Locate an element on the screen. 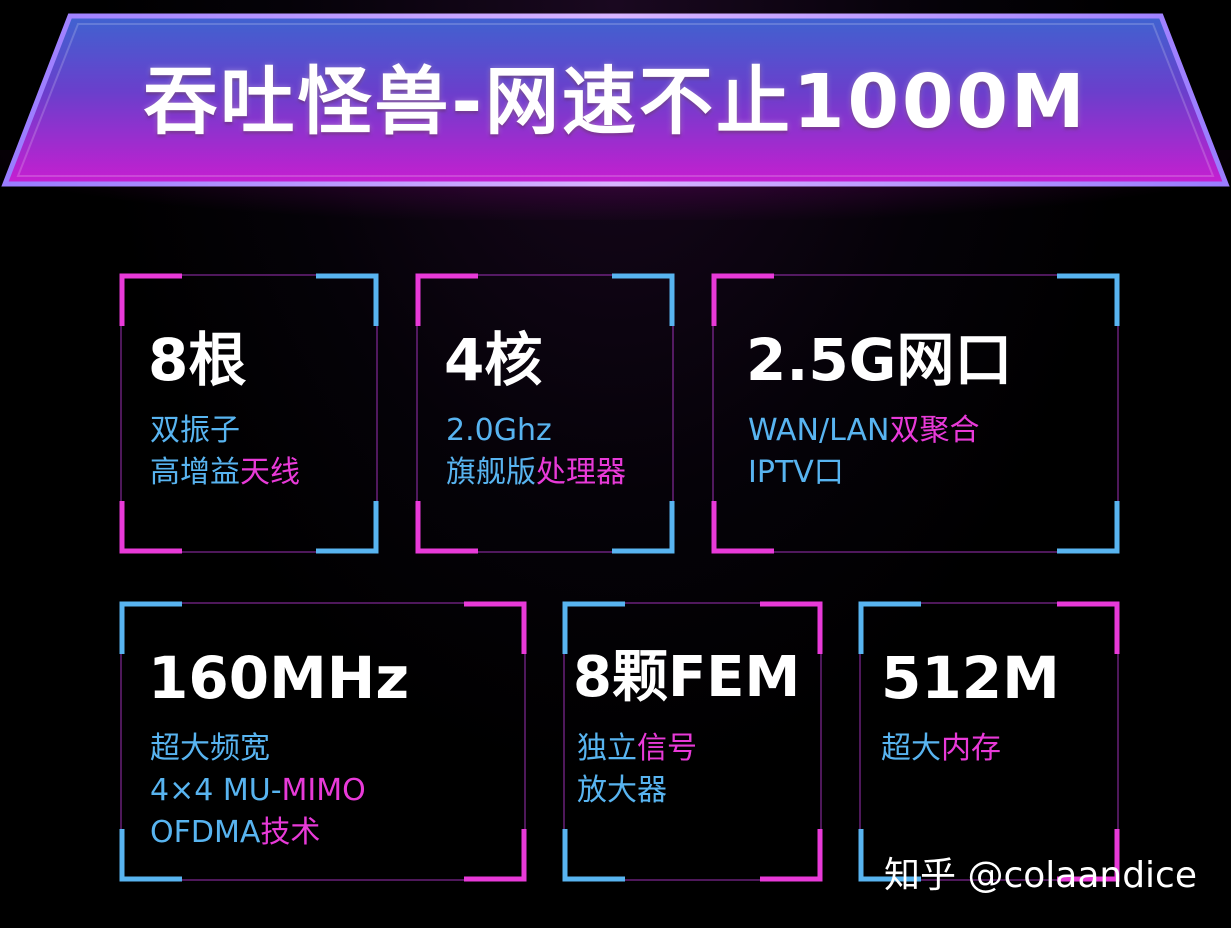 This screenshot has height=928, width=1231. feature-headline: 160MHz is located at coordinates (279, 678).